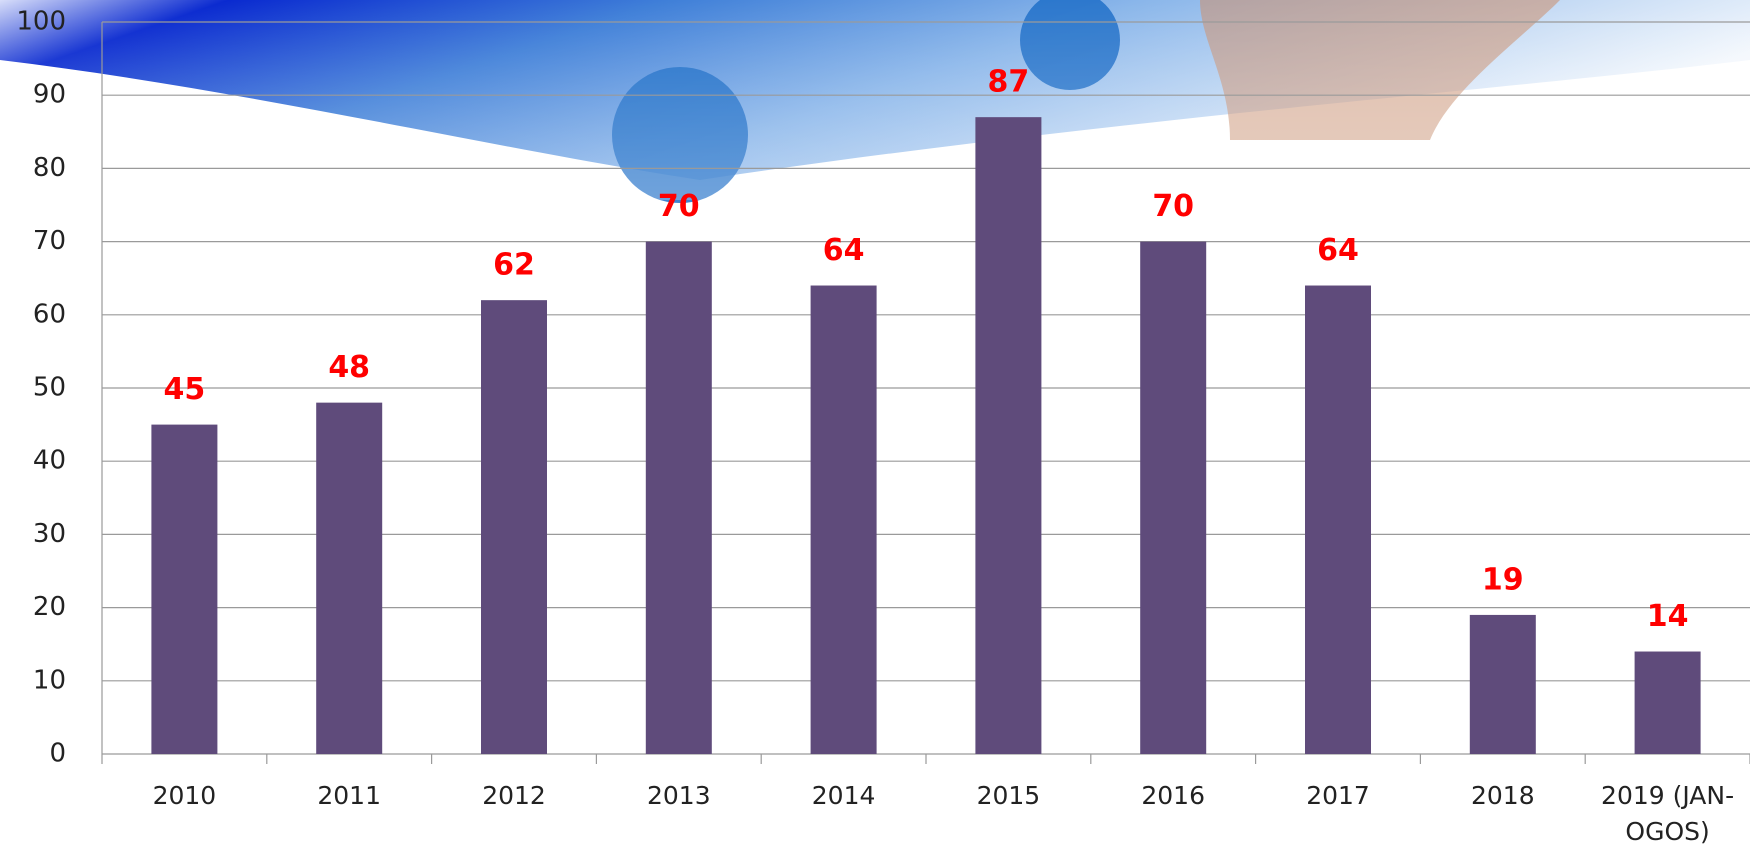 The width and height of the screenshot is (1750, 851). What do you see at coordinates (49, 388) in the screenshot?
I see `y-tick-label: 50` at bounding box center [49, 388].